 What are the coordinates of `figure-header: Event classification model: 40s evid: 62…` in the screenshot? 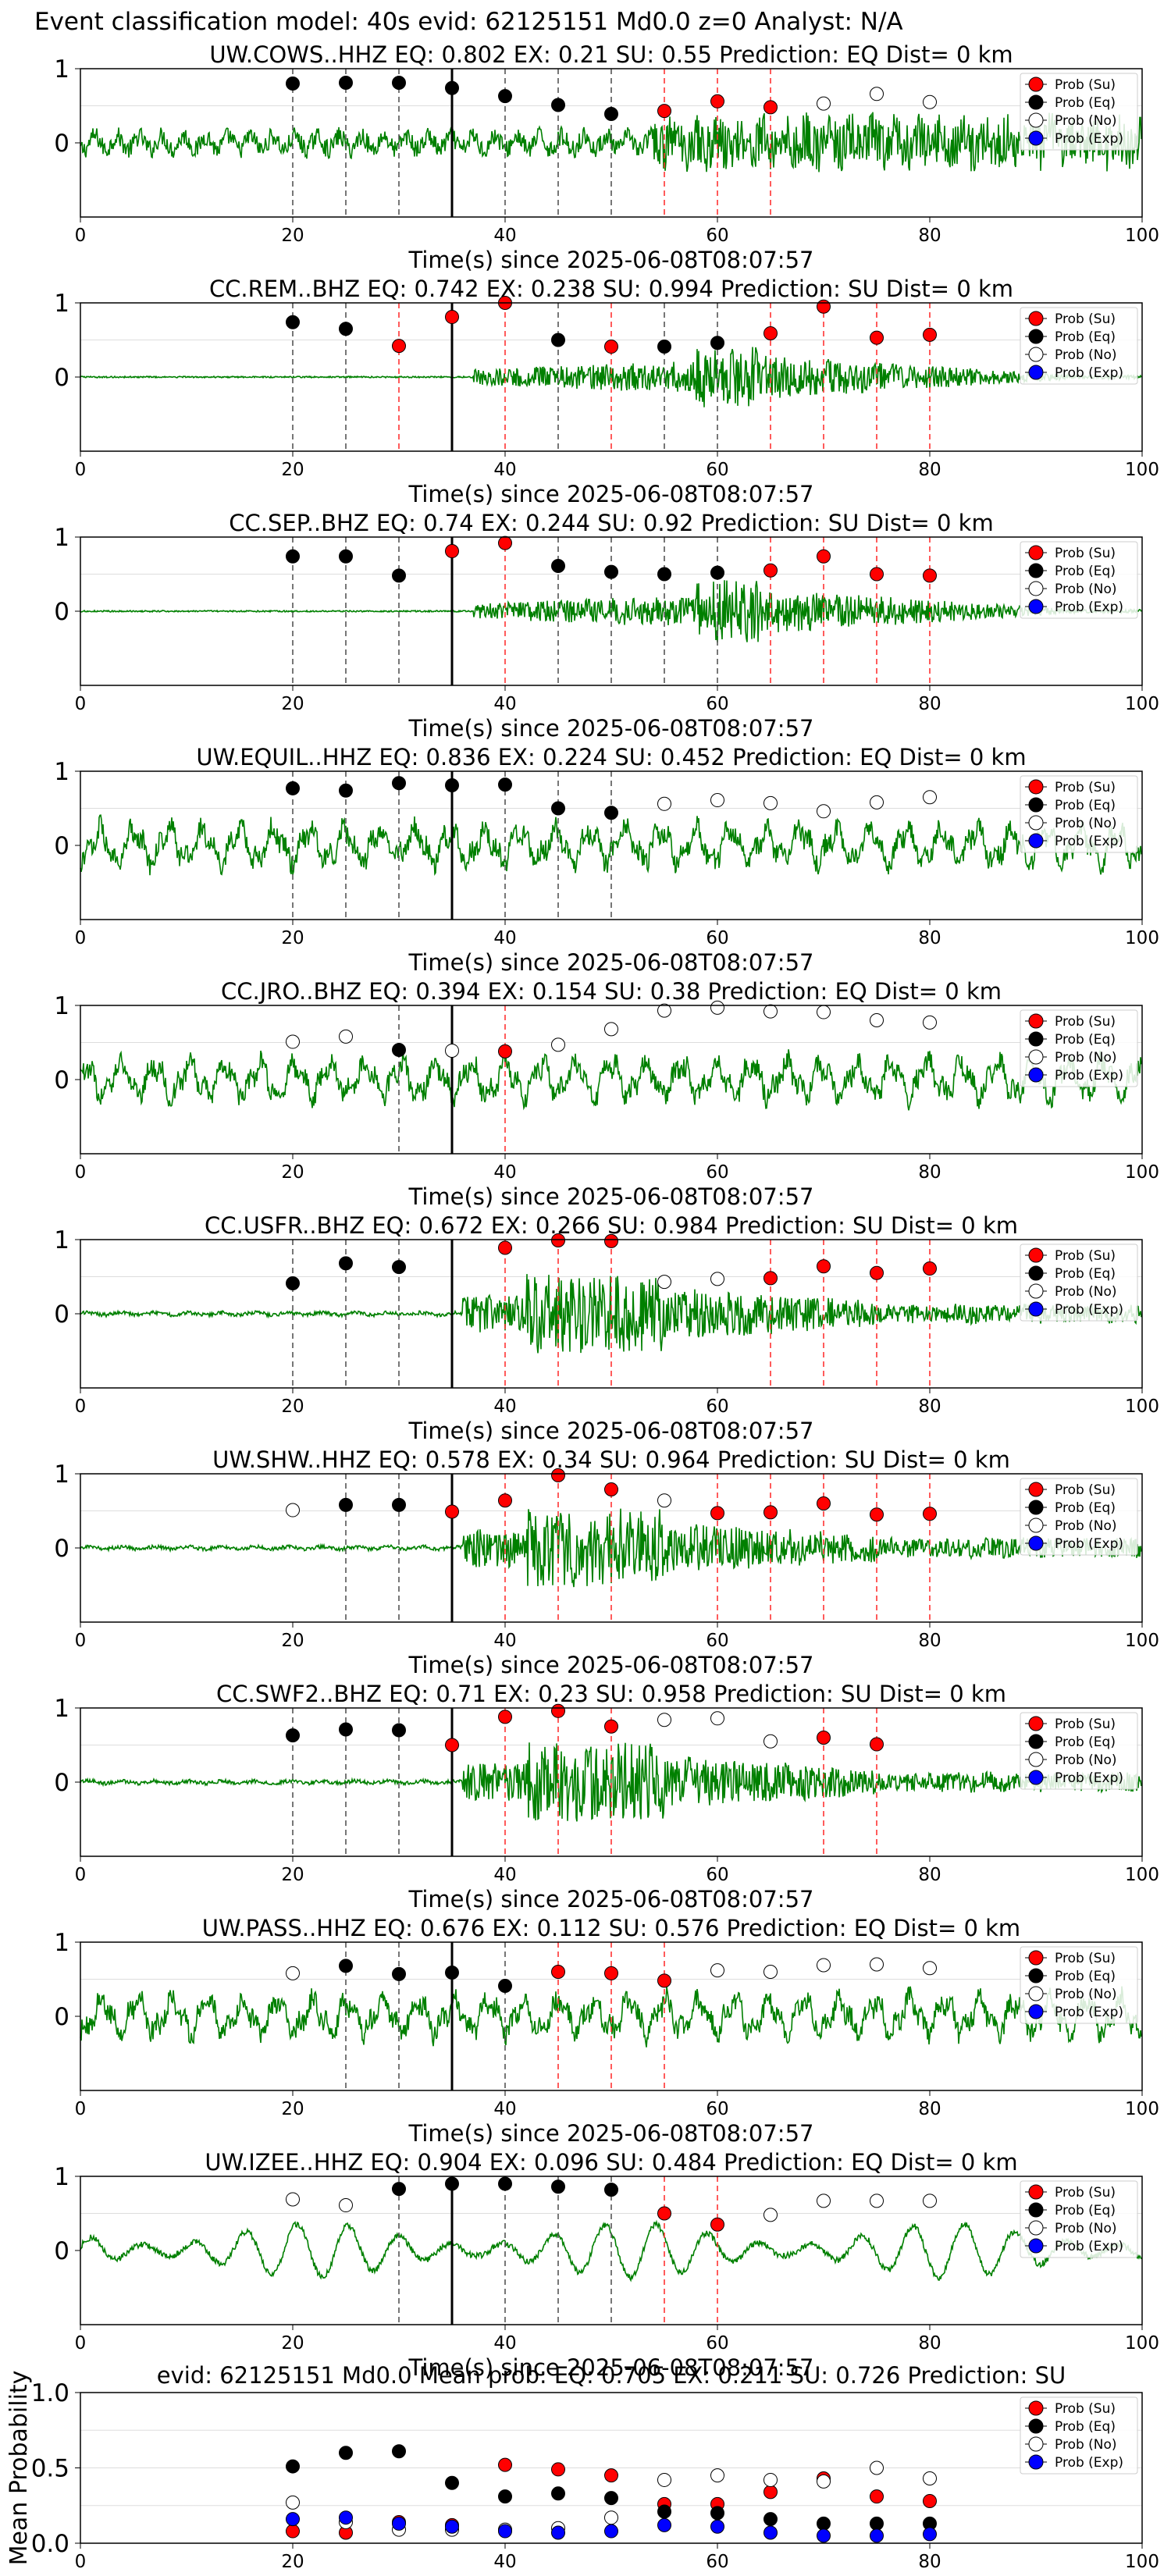 It's located at (468, 22).